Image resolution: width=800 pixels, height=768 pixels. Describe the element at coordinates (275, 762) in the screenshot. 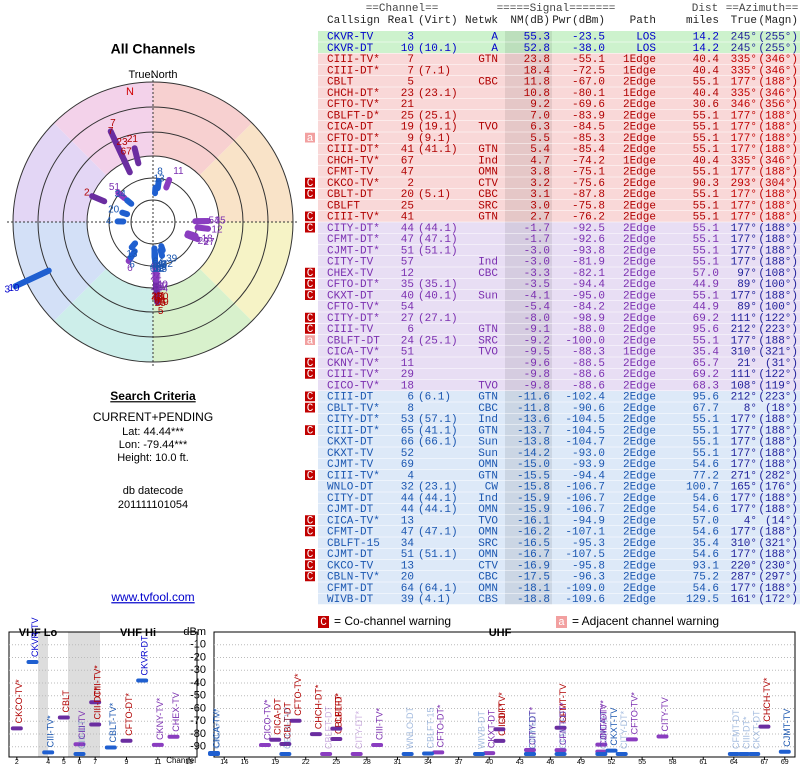

I see `x-tick-label: 19` at that location.